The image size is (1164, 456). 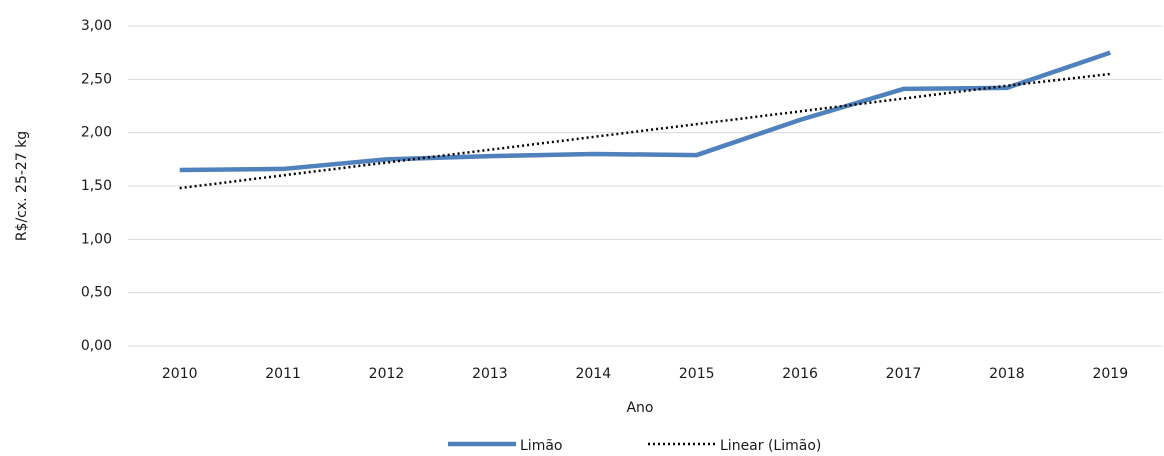 What do you see at coordinates (1007, 374) in the screenshot?
I see `x-tick-label: 2018` at bounding box center [1007, 374].